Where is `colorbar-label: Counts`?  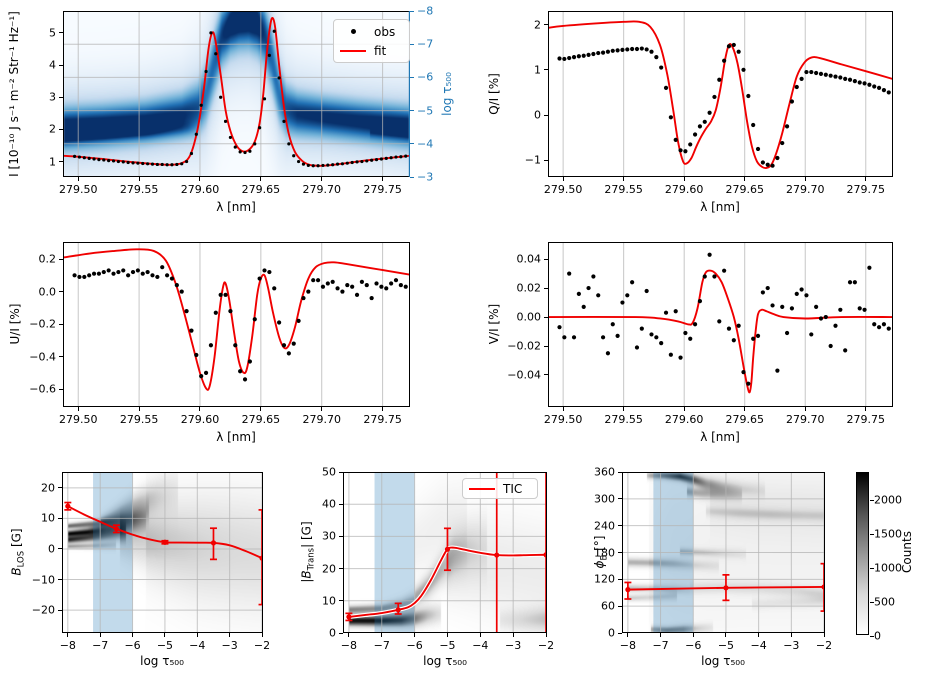 colorbar-label: Counts is located at coordinates (907, 552).